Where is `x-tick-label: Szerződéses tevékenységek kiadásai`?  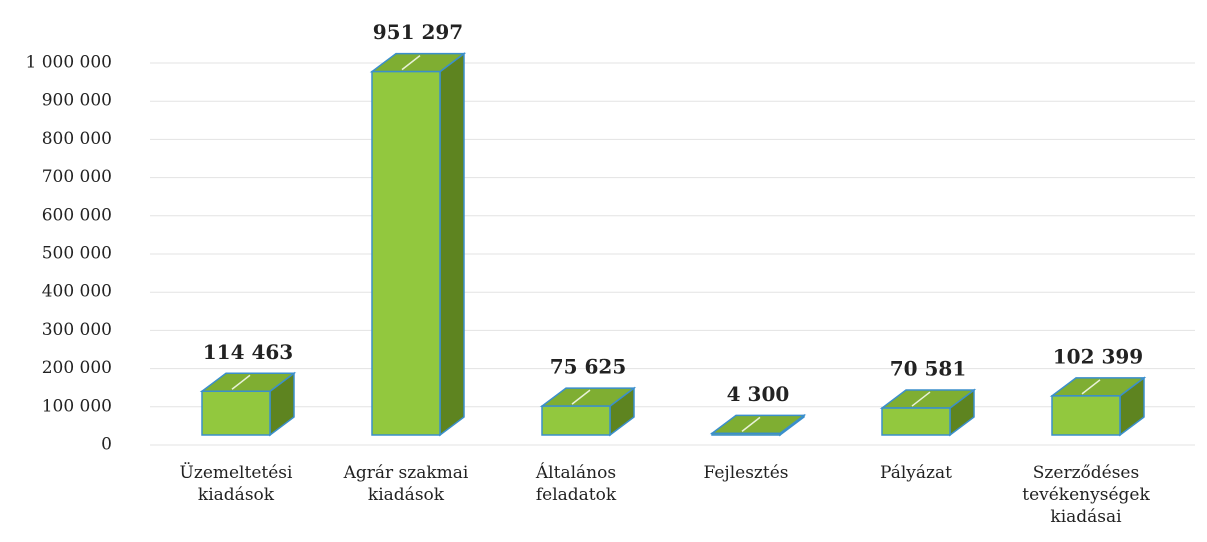 x-tick-label: Szerződéses tevékenységek kiadásai is located at coordinates (1086, 495).